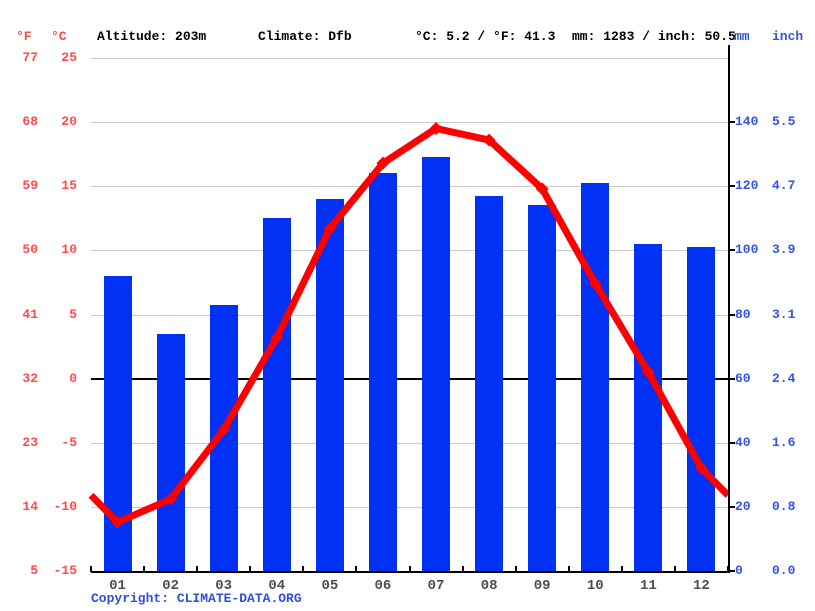 Image resolution: width=815 pixels, height=611 pixels. Describe the element at coordinates (30, 378) in the screenshot. I see `fahrenheit-tick-label: 32` at that location.